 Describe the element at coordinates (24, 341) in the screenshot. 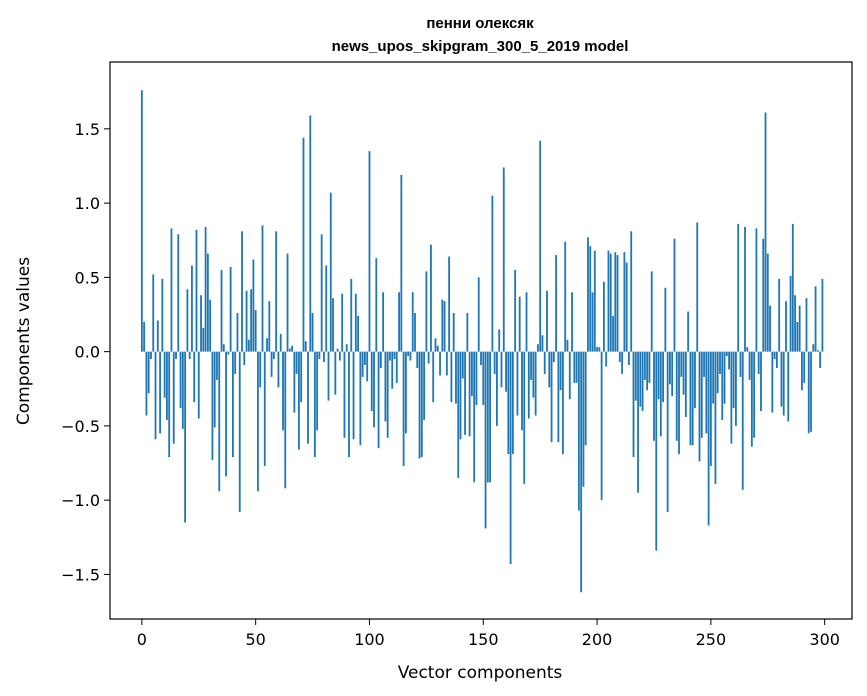

I see `y-axis-label: Components values` at that location.